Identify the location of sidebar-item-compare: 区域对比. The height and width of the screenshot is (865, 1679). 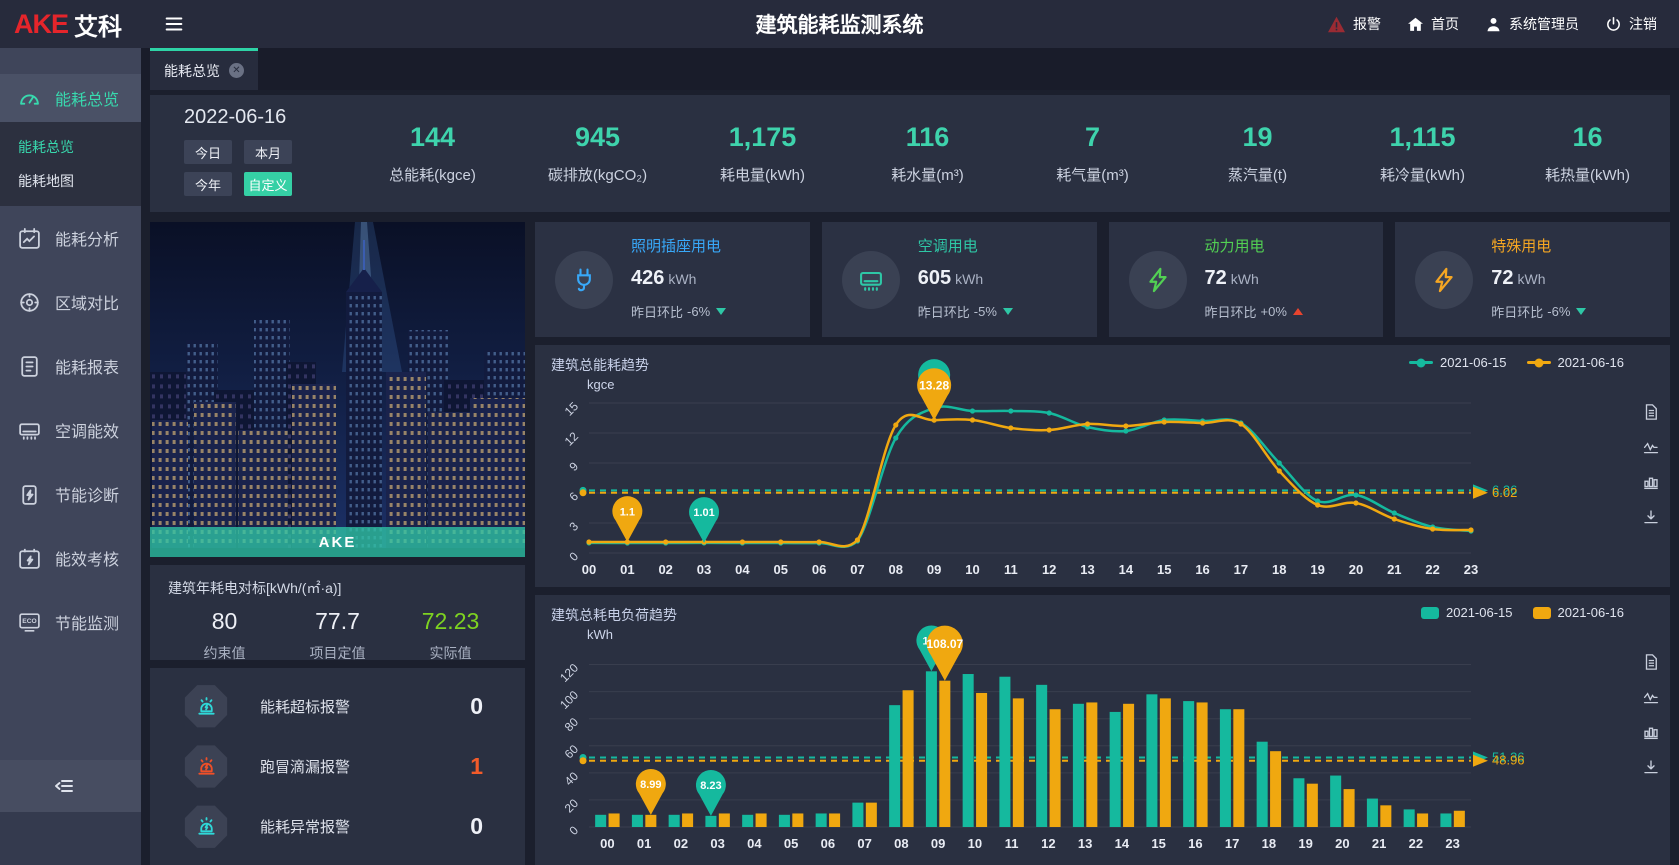
(70, 302).